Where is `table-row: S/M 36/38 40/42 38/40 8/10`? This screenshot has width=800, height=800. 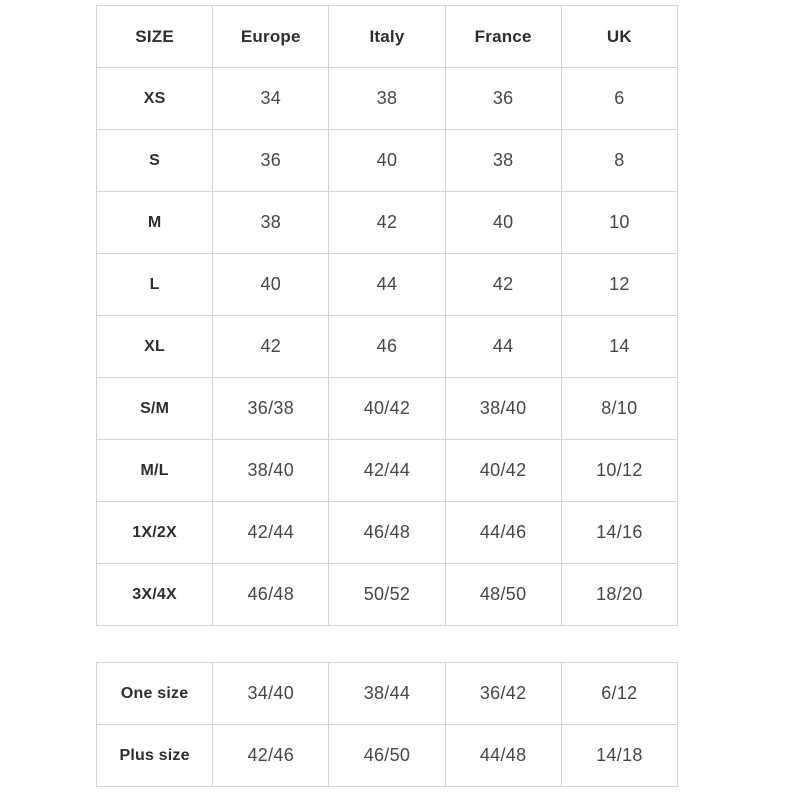 table-row: S/M 36/38 40/42 38/40 8/10 is located at coordinates (387, 408).